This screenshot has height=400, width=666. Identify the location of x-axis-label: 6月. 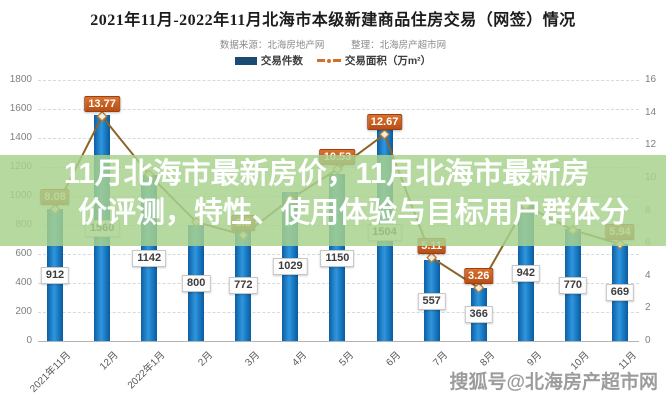
(394, 359).